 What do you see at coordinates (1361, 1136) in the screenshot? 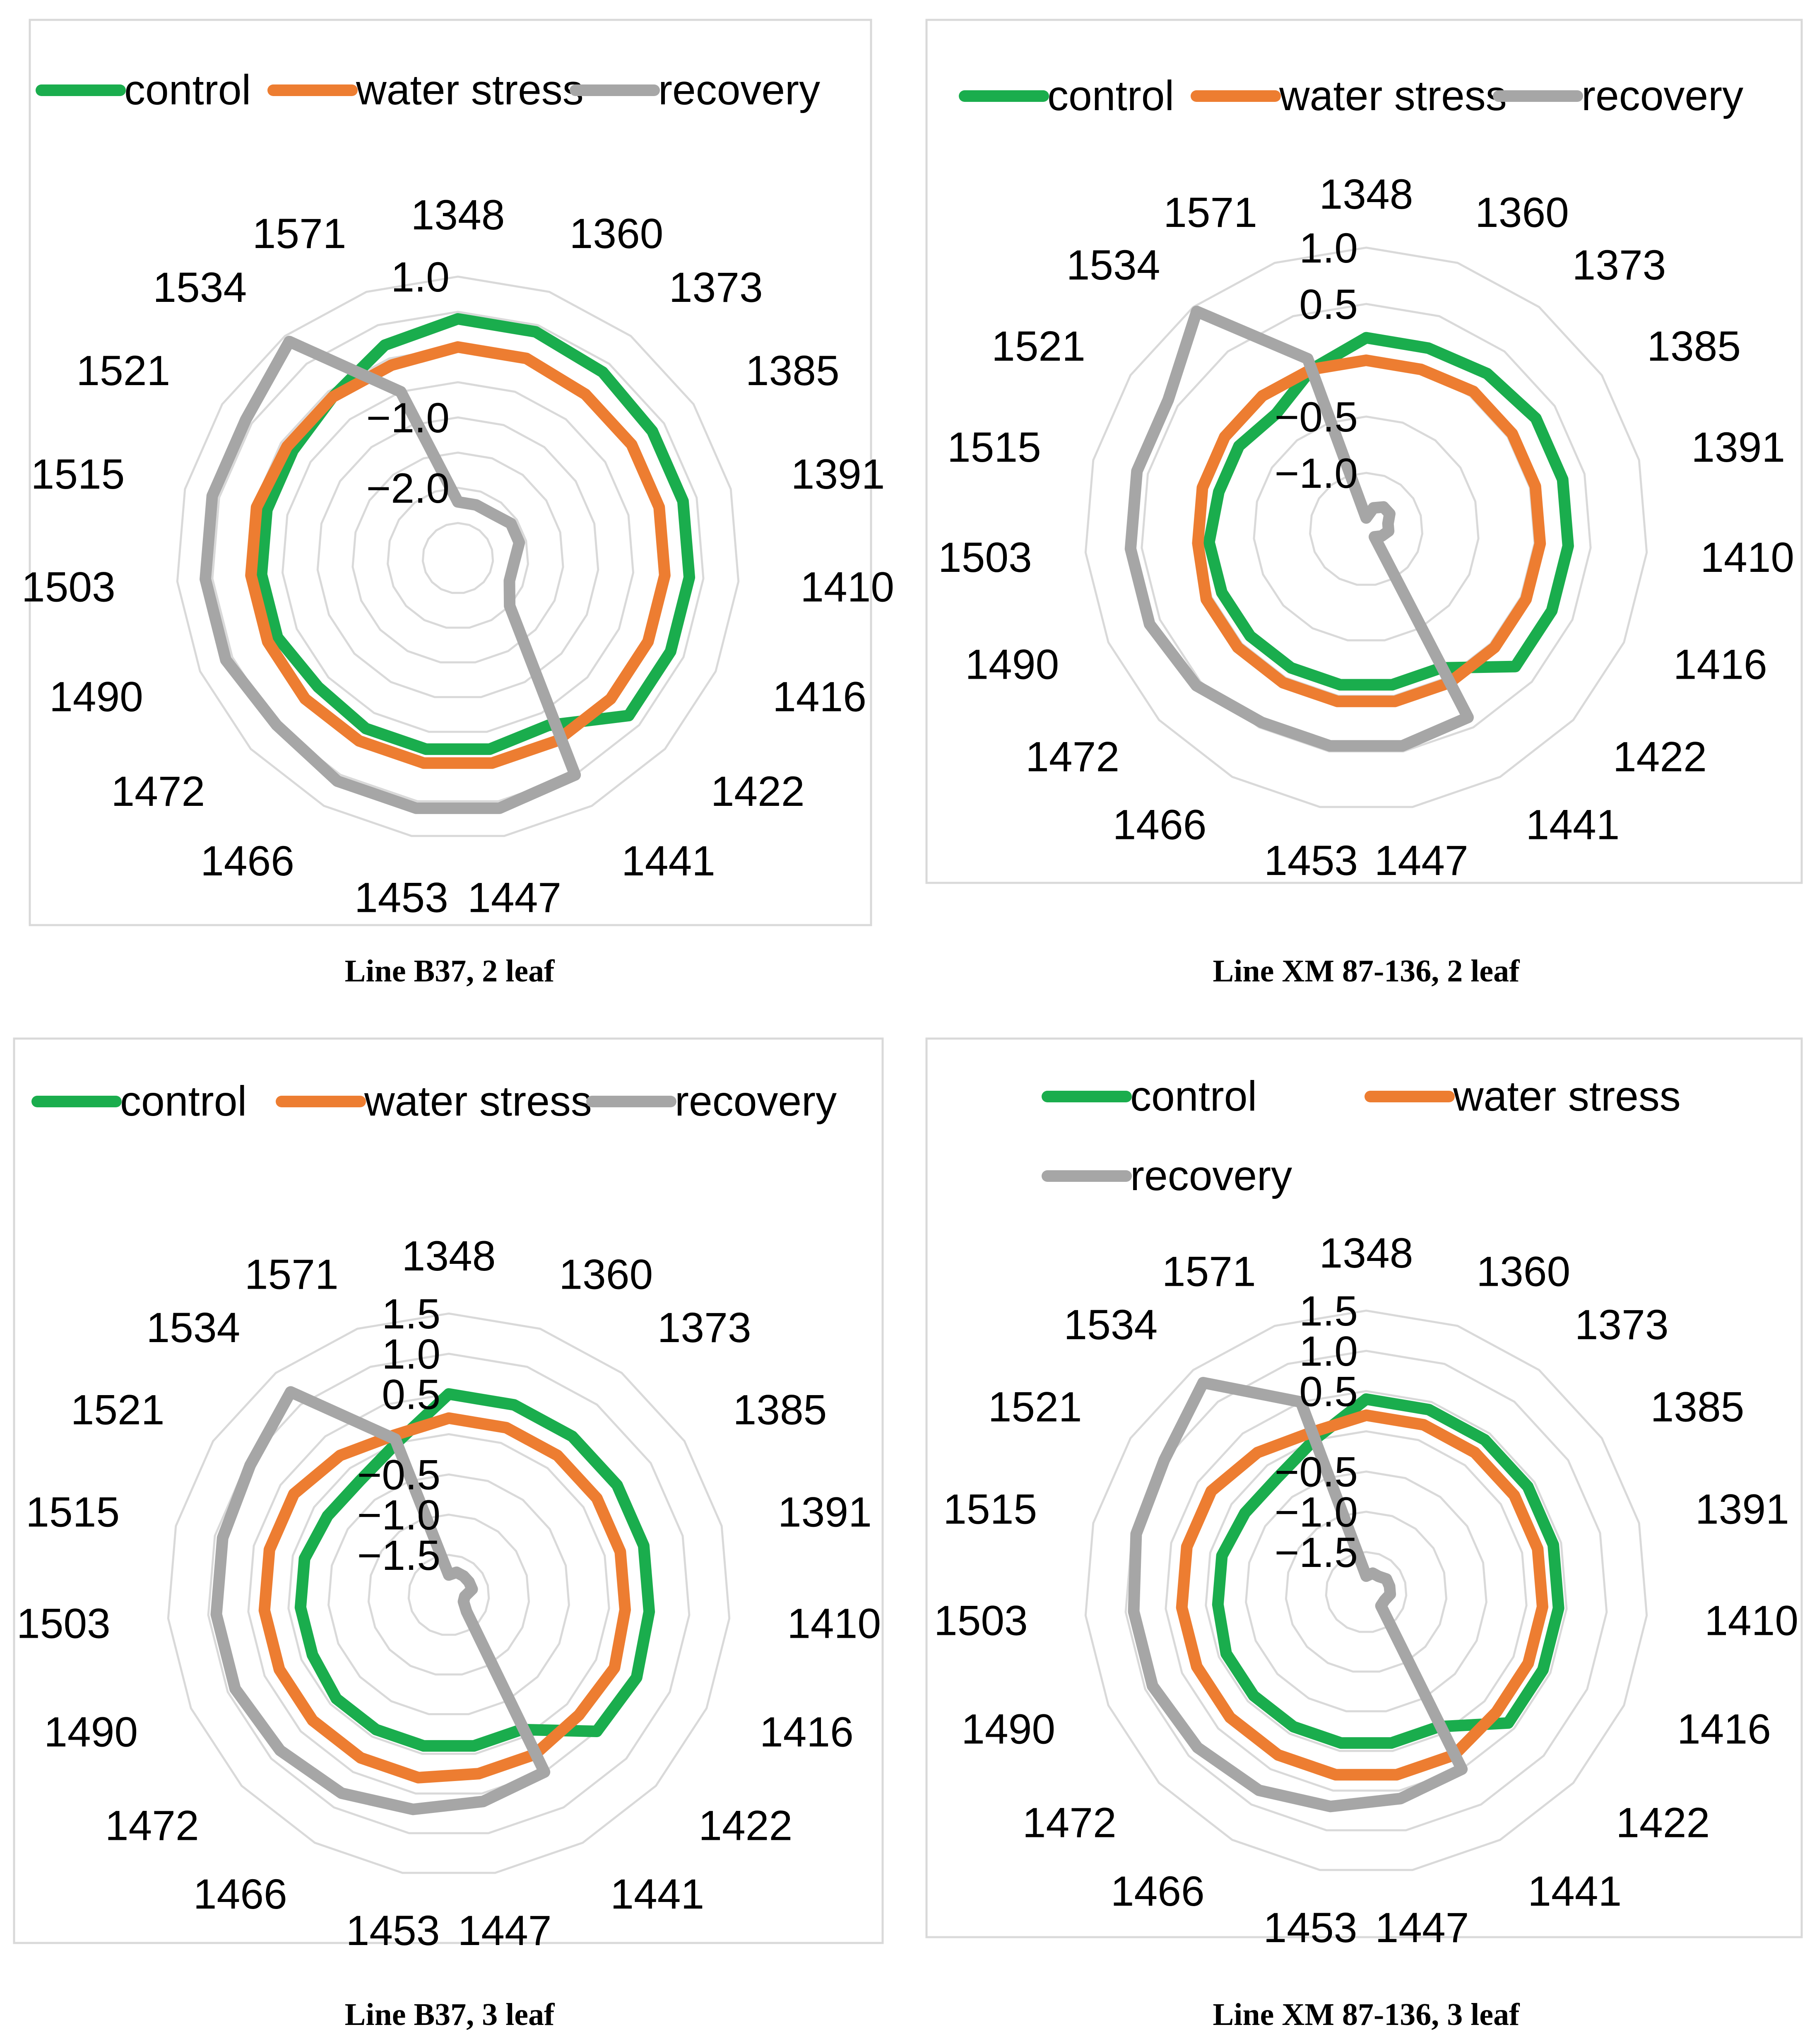
I see `legend: control water stress recovery` at bounding box center [1361, 1136].